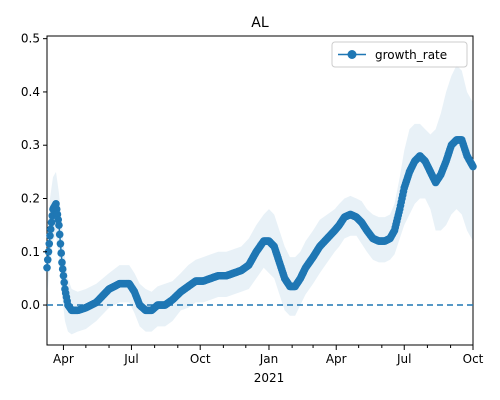  I want to click on y-tick-label: 0.1, so click(30, 252).